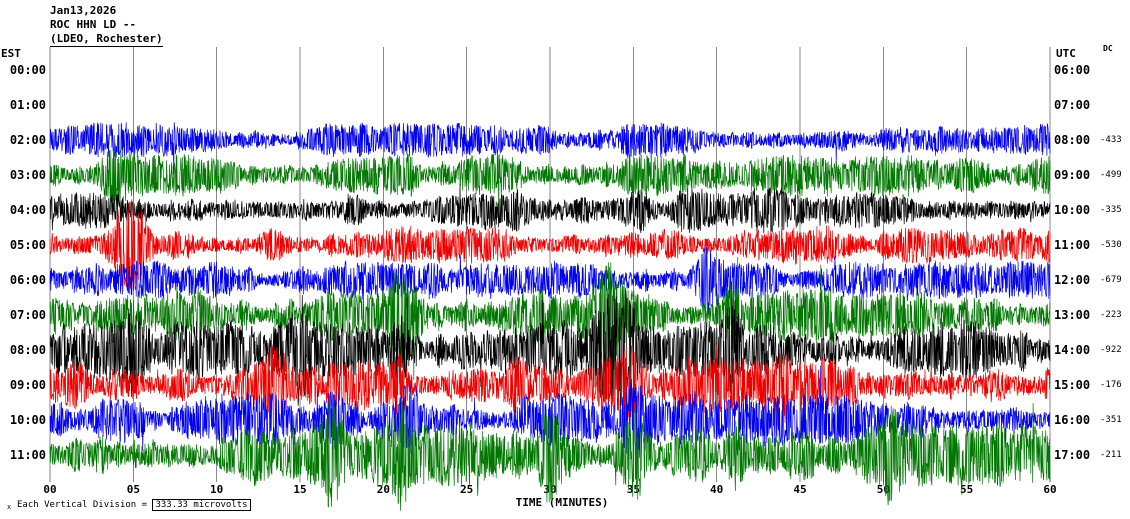  Describe the element at coordinates (1111, 420) in the screenshot. I see `dc-value: -351` at that location.